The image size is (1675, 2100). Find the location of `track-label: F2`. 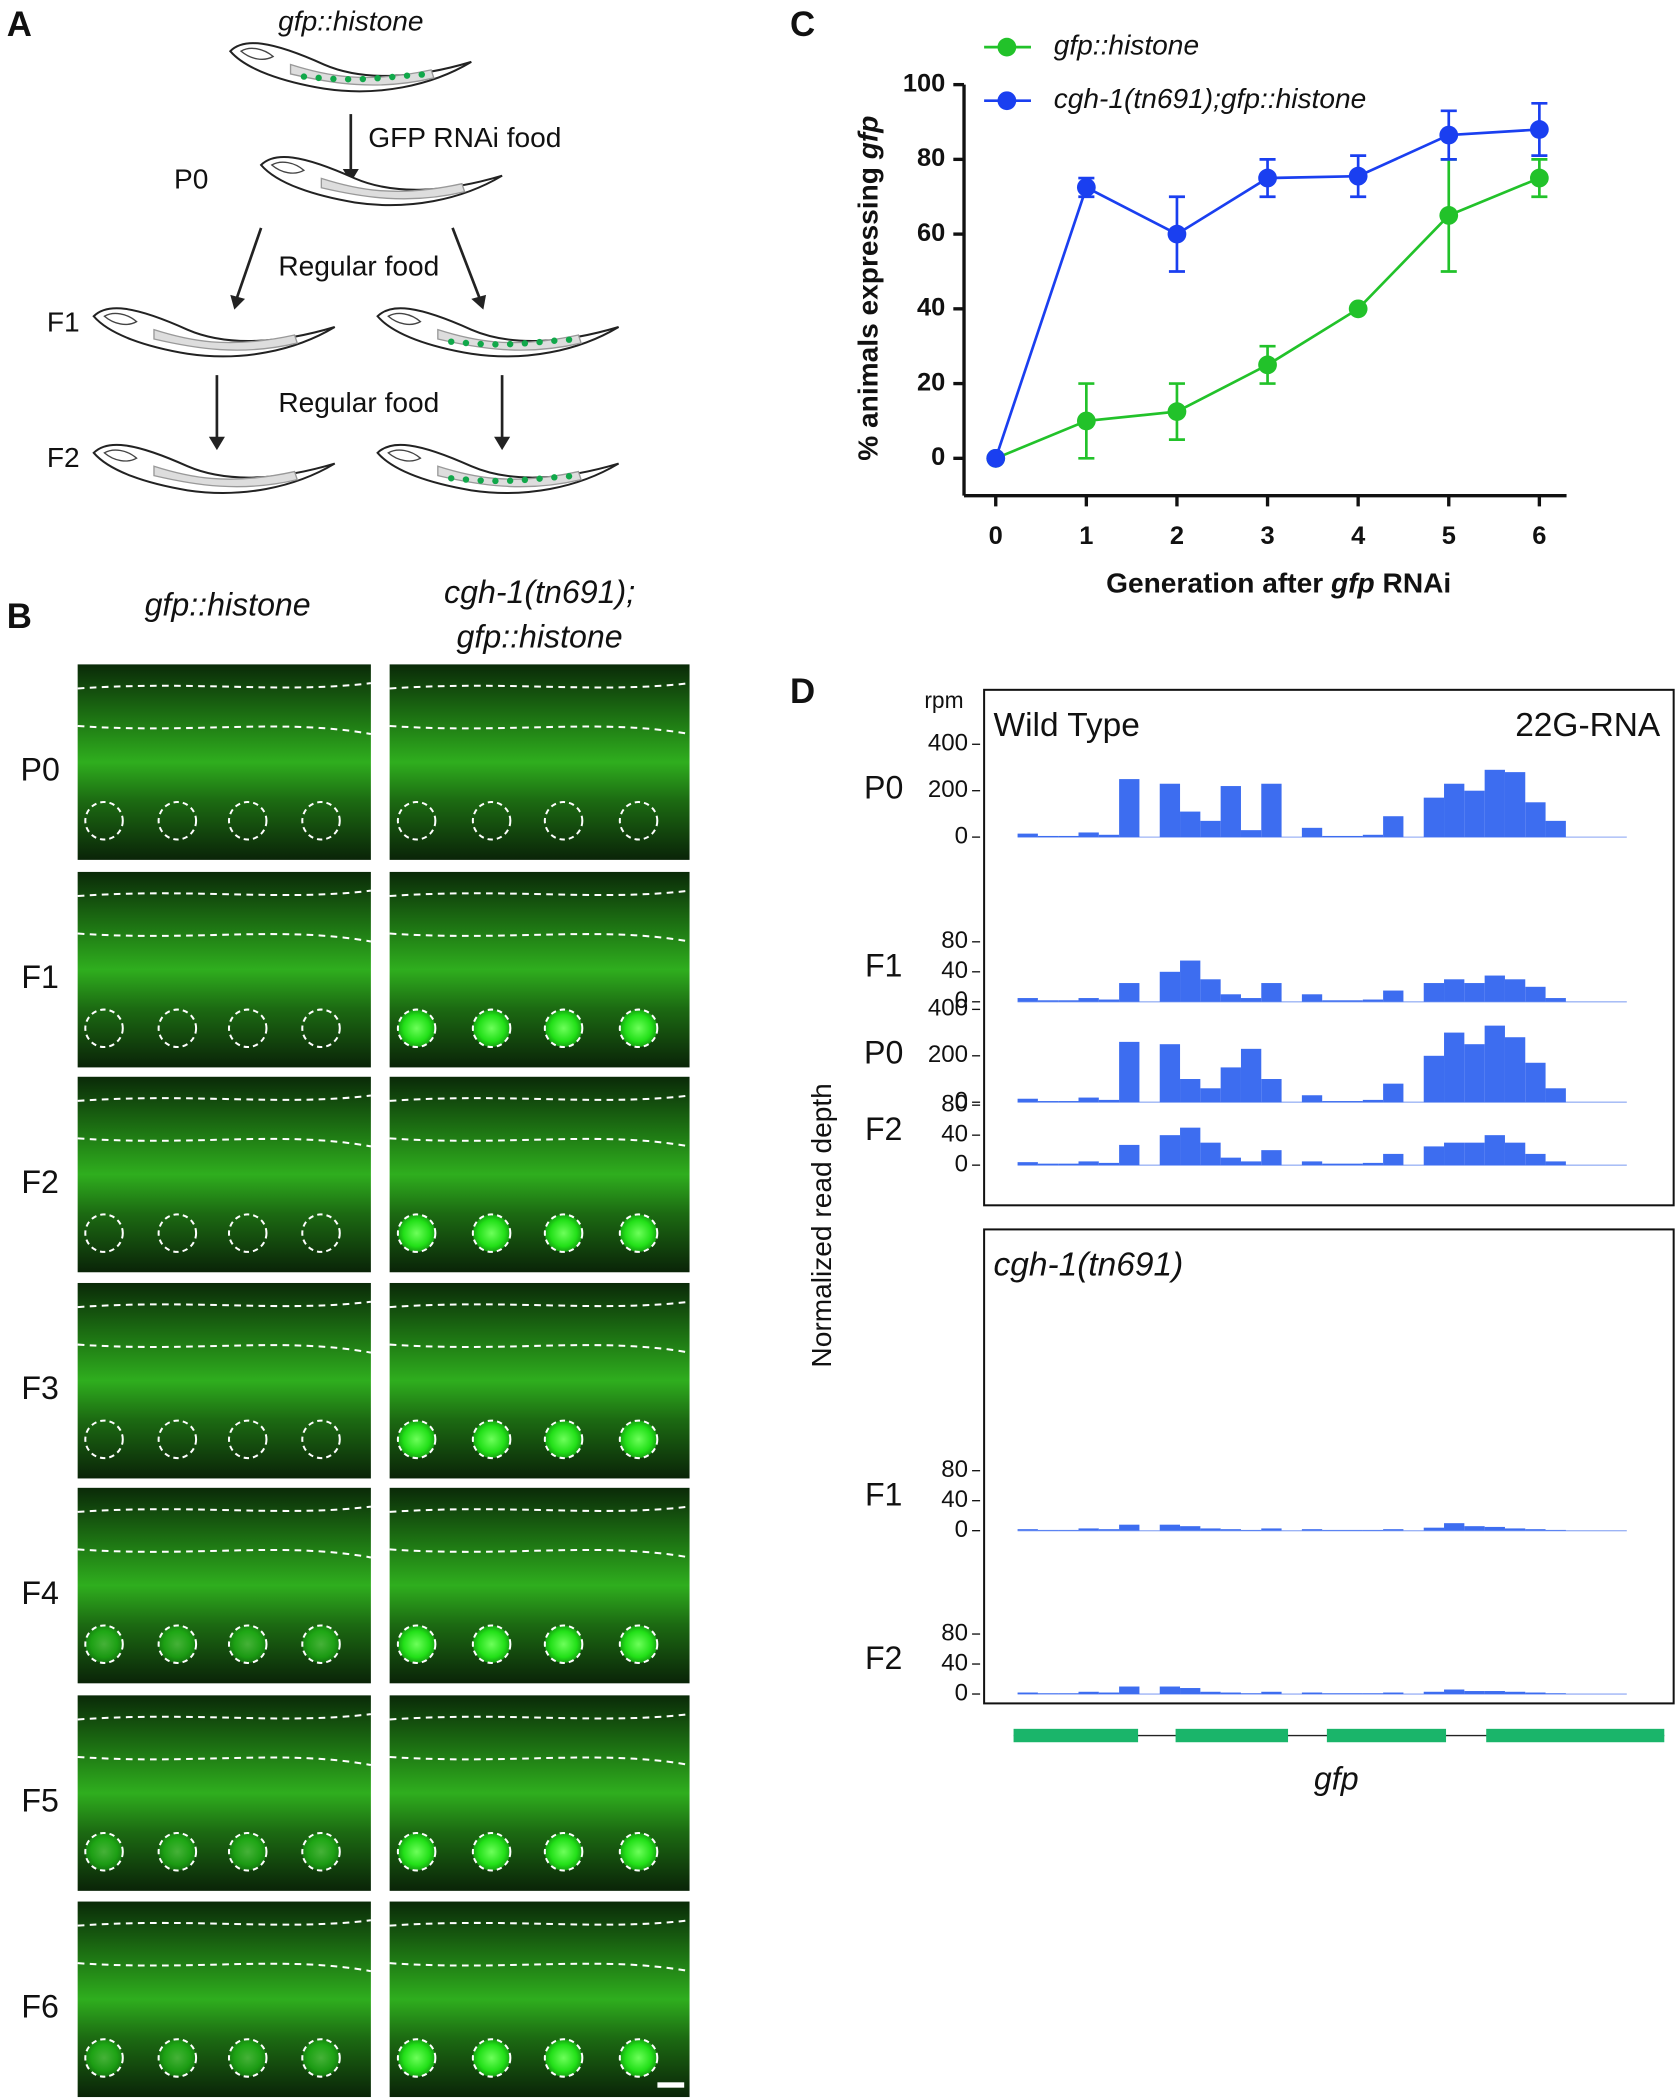

track-label: F2 is located at coordinates (883, 1658).